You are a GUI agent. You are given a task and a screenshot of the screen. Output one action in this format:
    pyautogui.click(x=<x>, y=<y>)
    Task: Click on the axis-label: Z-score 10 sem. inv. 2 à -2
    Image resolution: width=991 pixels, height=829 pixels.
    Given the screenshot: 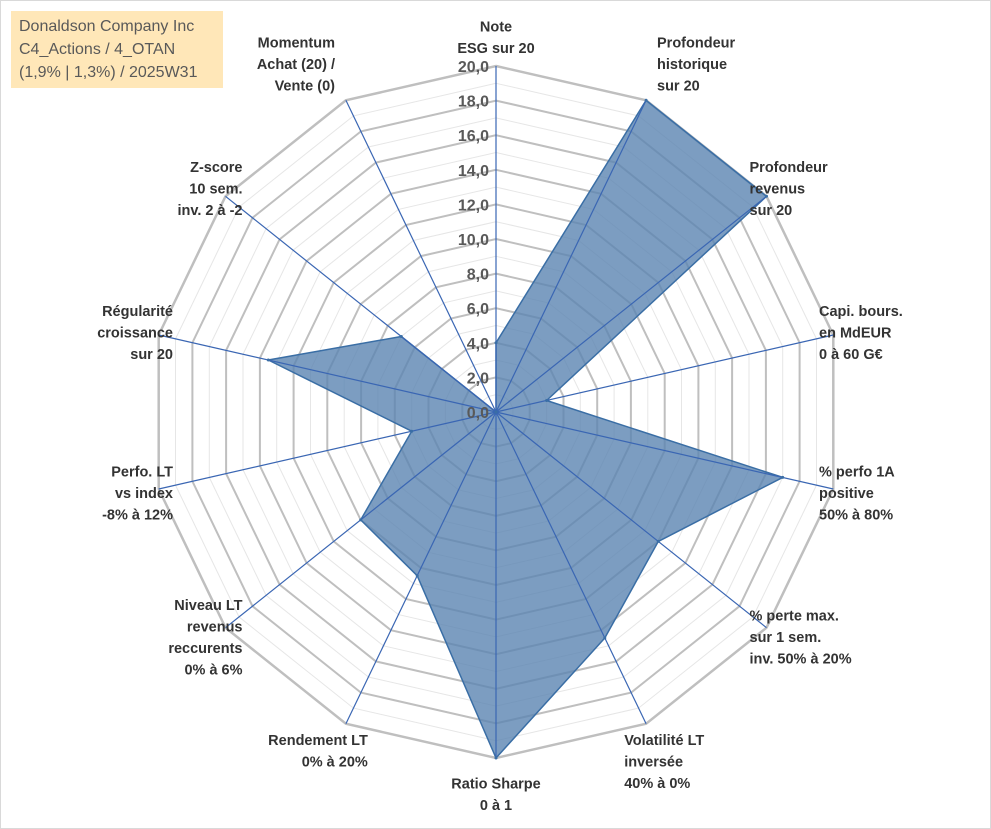 What is the action you would take?
    pyautogui.click(x=209, y=189)
    